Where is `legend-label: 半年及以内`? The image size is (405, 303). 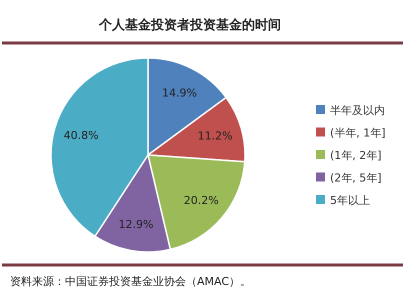
legend-label: 半年及以内 is located at coordinates (357, 110).